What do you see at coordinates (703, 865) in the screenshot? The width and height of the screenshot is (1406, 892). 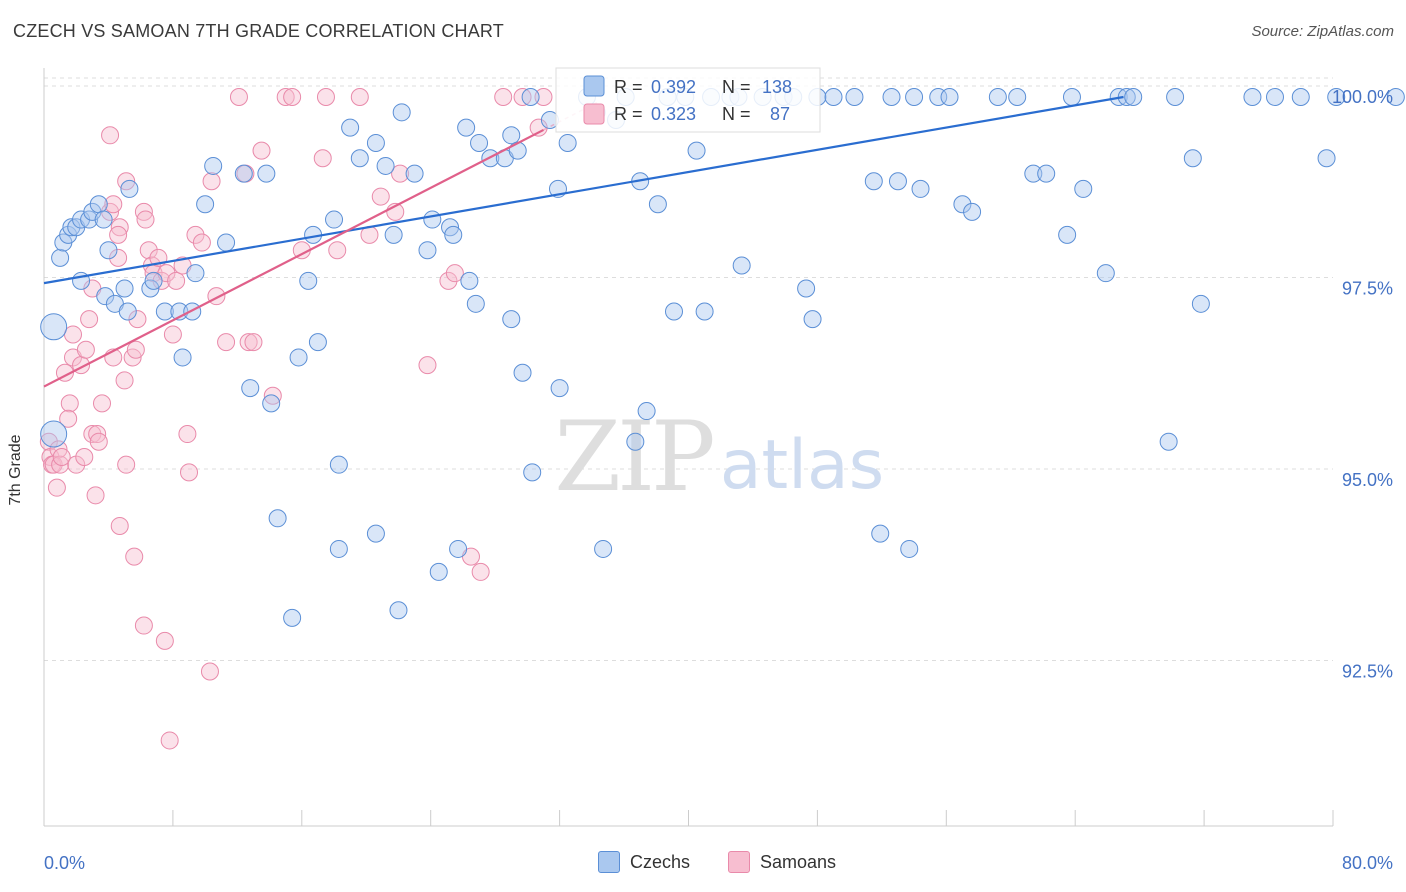 I see `bottom-legend: Czechs Samoans` at bounding box center [703, 865].